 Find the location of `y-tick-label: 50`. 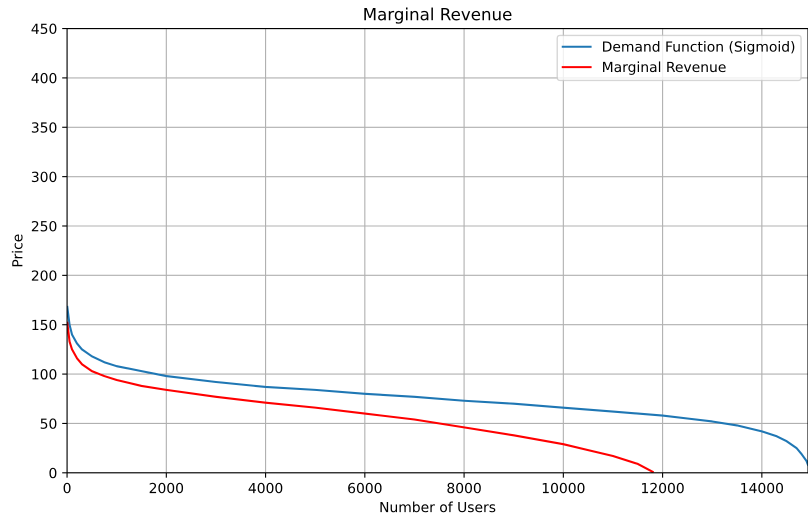

y-tick-label: 50 is located at coordinates (48, 423).